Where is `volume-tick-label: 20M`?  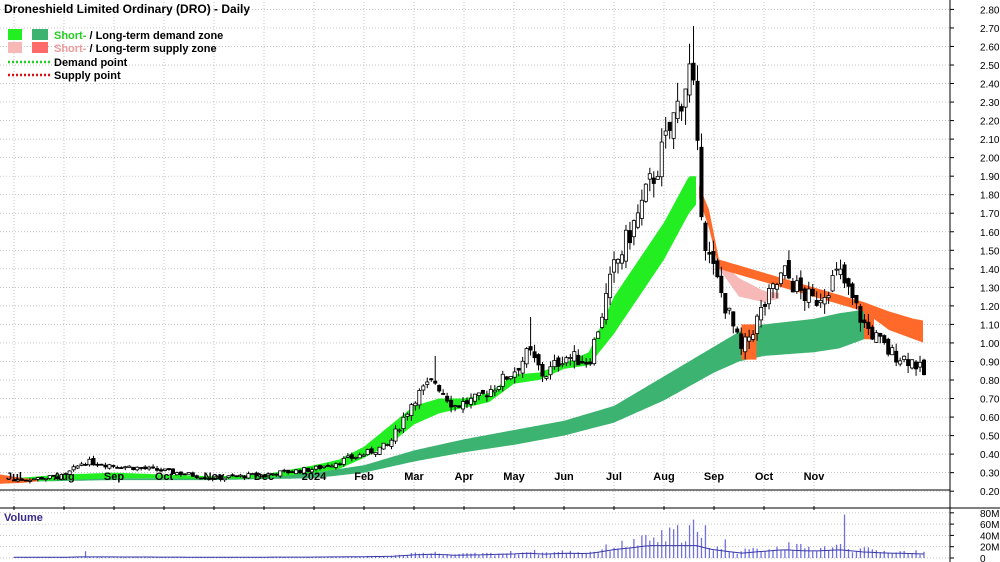
volume-tick-label: 20M is located at coordinates (989, 548).